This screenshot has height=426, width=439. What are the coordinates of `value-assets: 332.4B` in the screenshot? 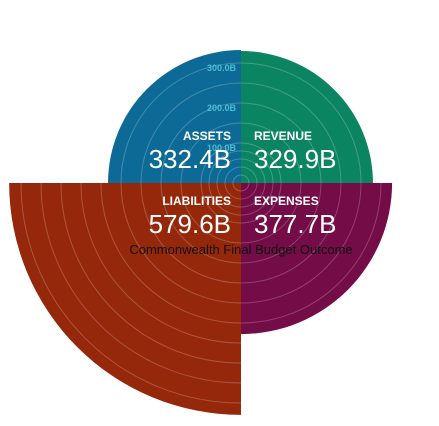 It's located at (190, 159).